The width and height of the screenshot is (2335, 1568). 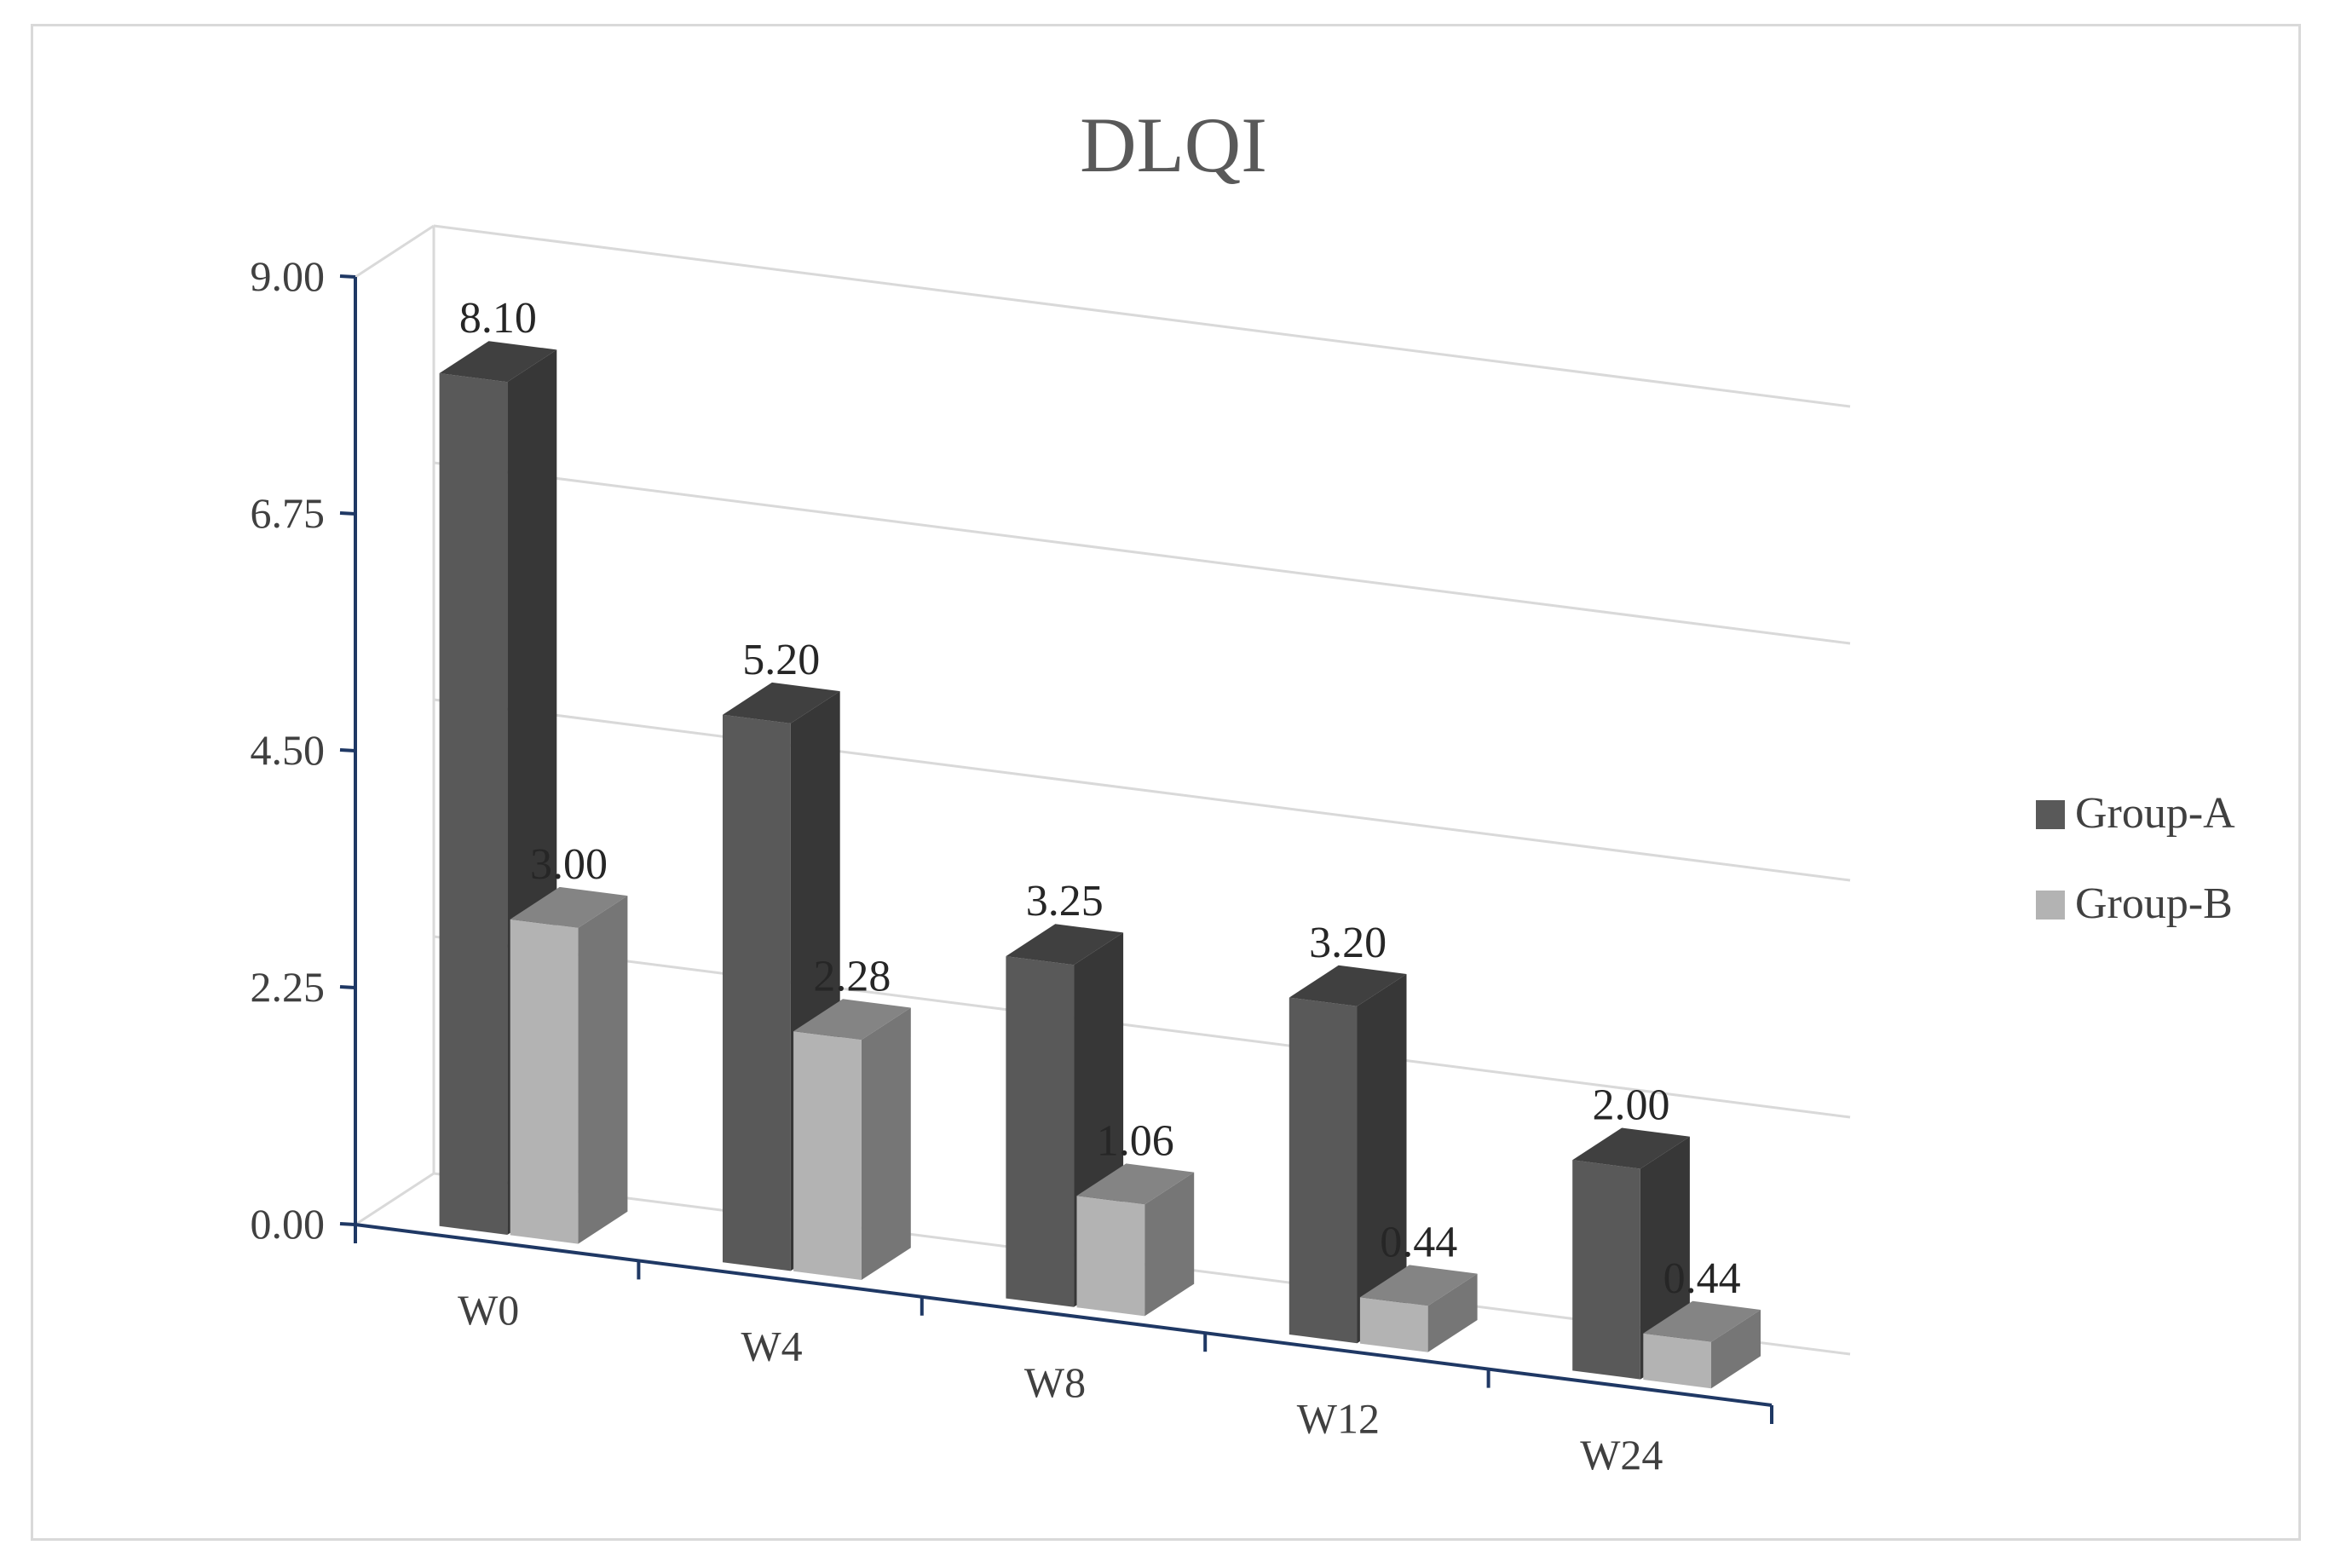 I want to click on bar-group-a-w12, so click(x=1348, y=1154).